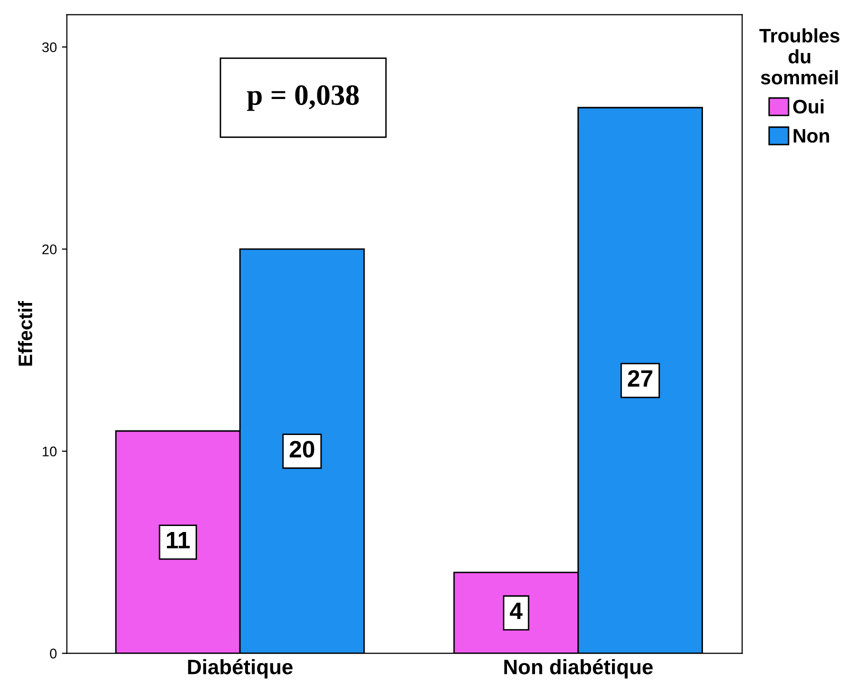 This screenshot has height=698, width=857. What do you see at coordinates (53, 653) in the screenshot?
I see `y-tick-label: 0` at bounding box center [53, 653].